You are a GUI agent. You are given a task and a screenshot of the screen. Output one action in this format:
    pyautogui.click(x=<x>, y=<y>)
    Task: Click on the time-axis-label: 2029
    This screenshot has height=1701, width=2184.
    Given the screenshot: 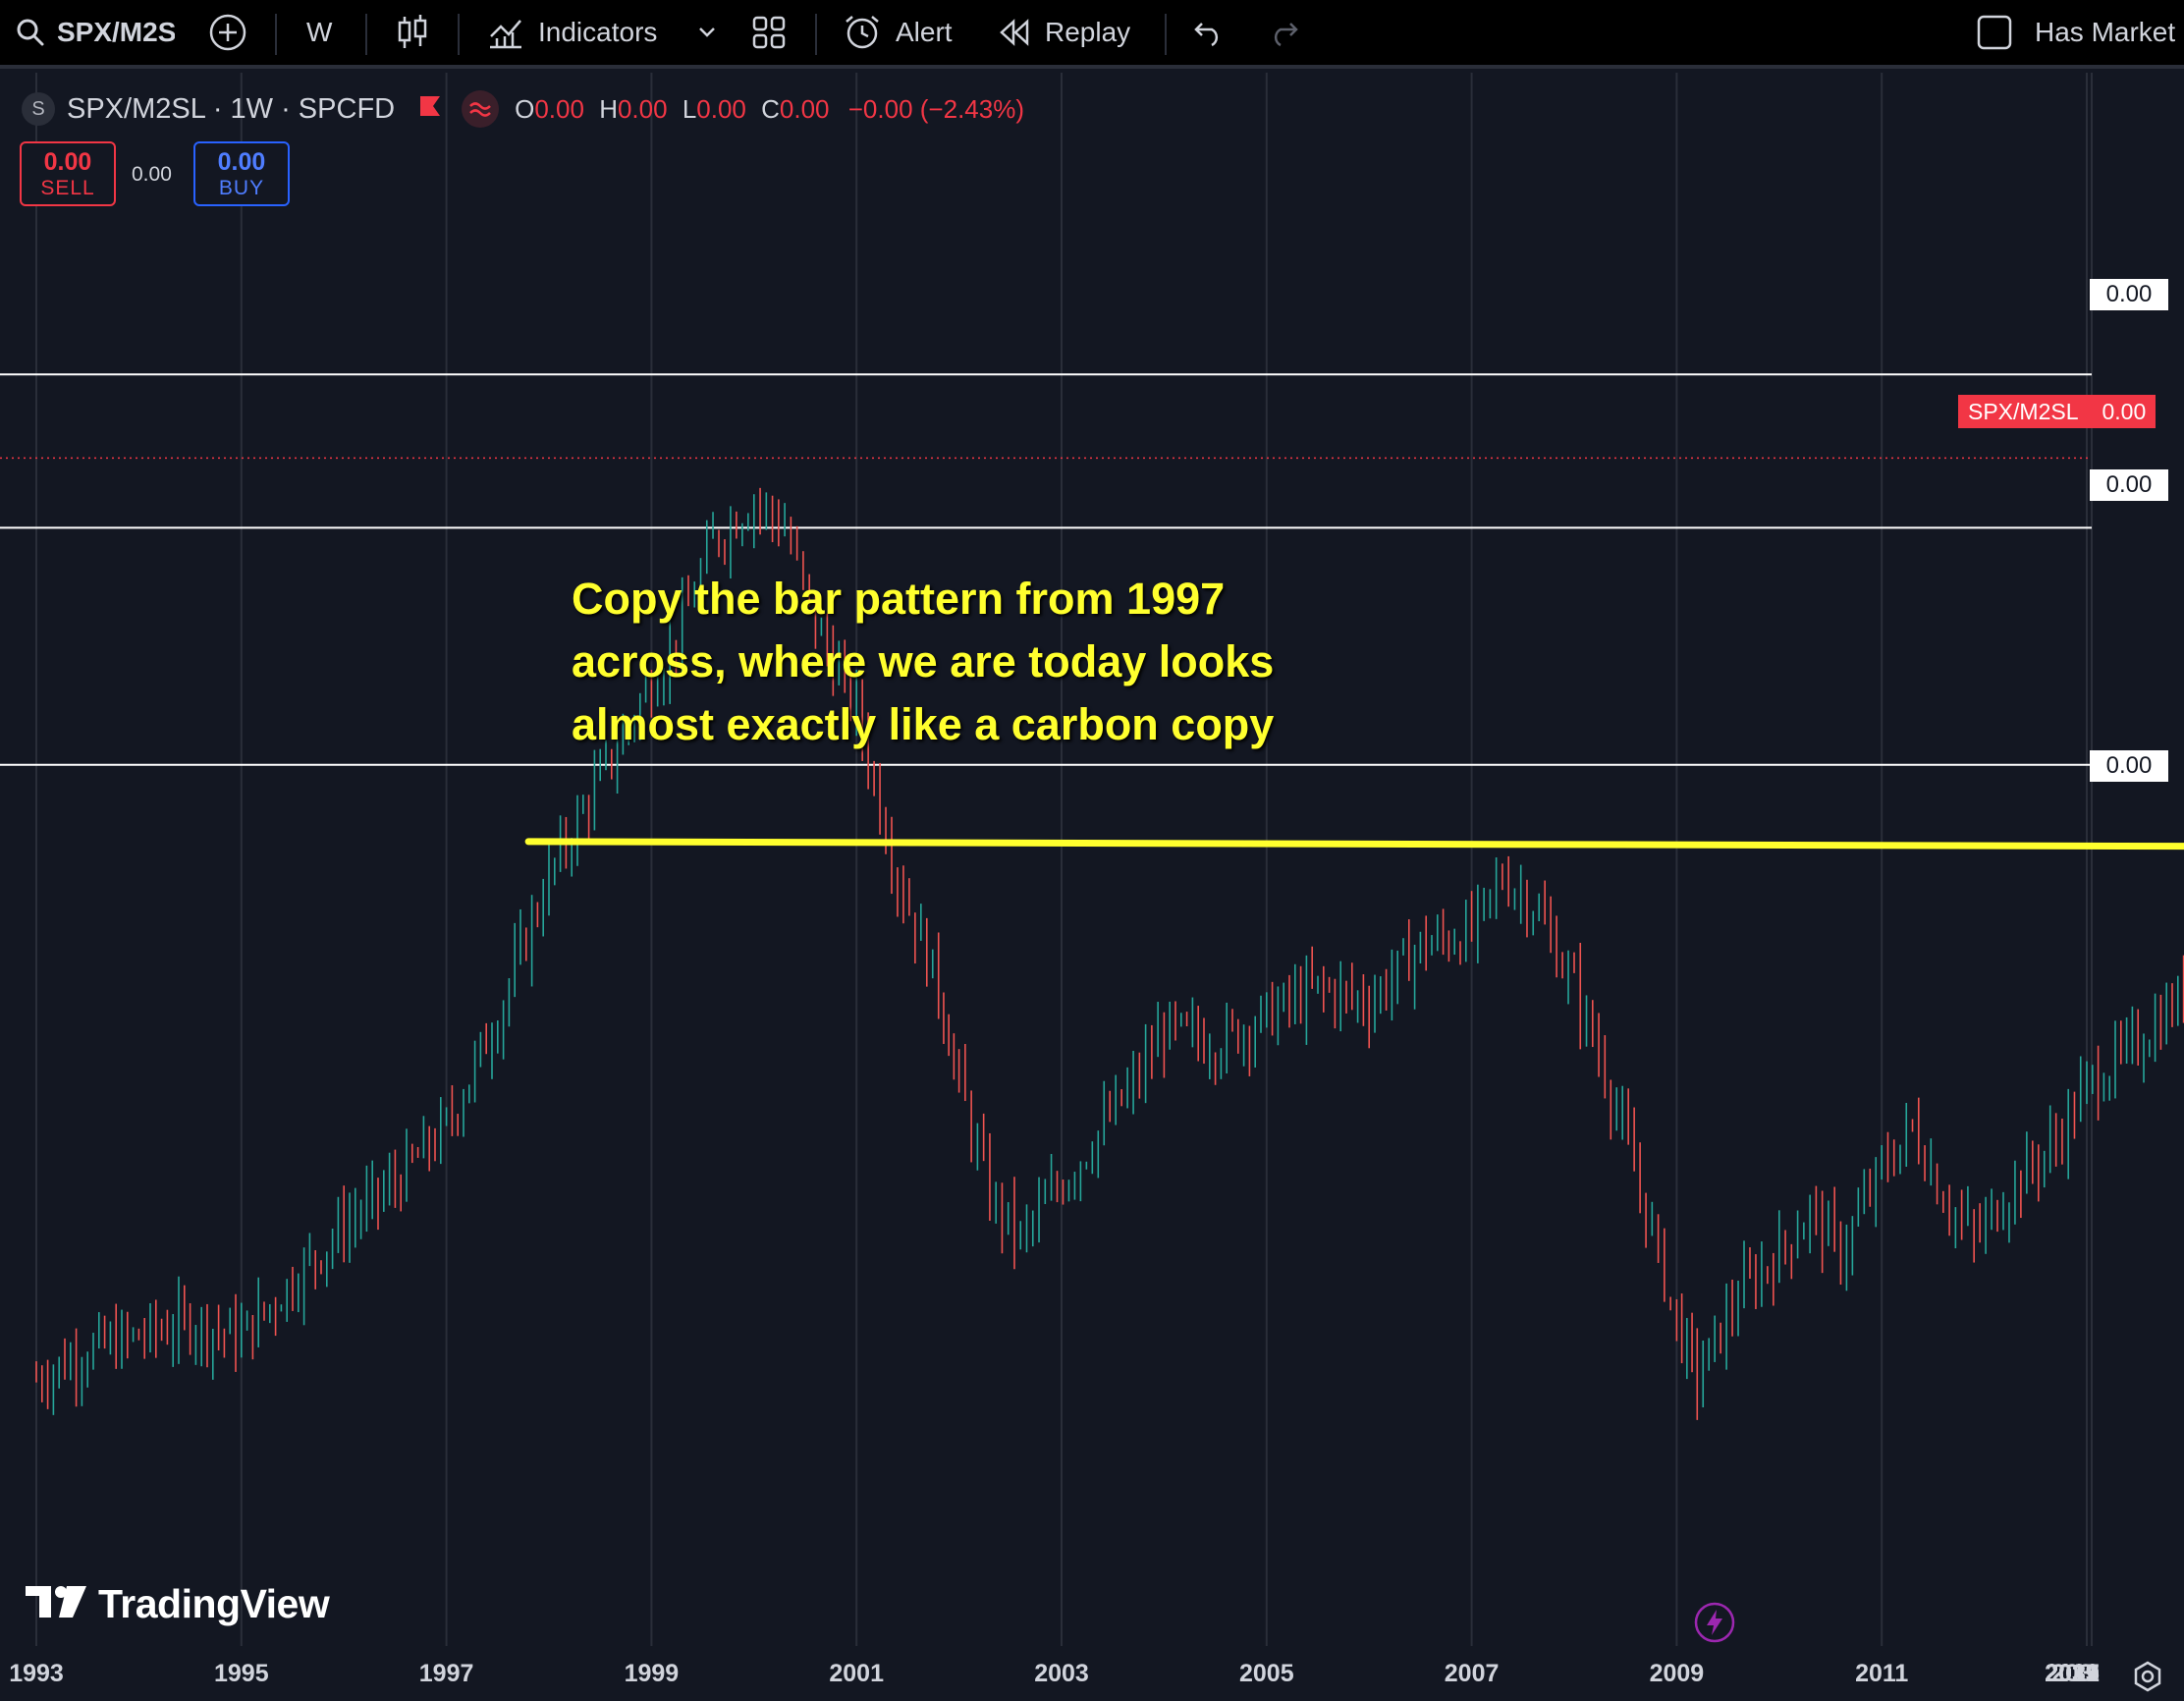 What is the action you would take?
    pyautogui.click(x=2072, y=1674)
    